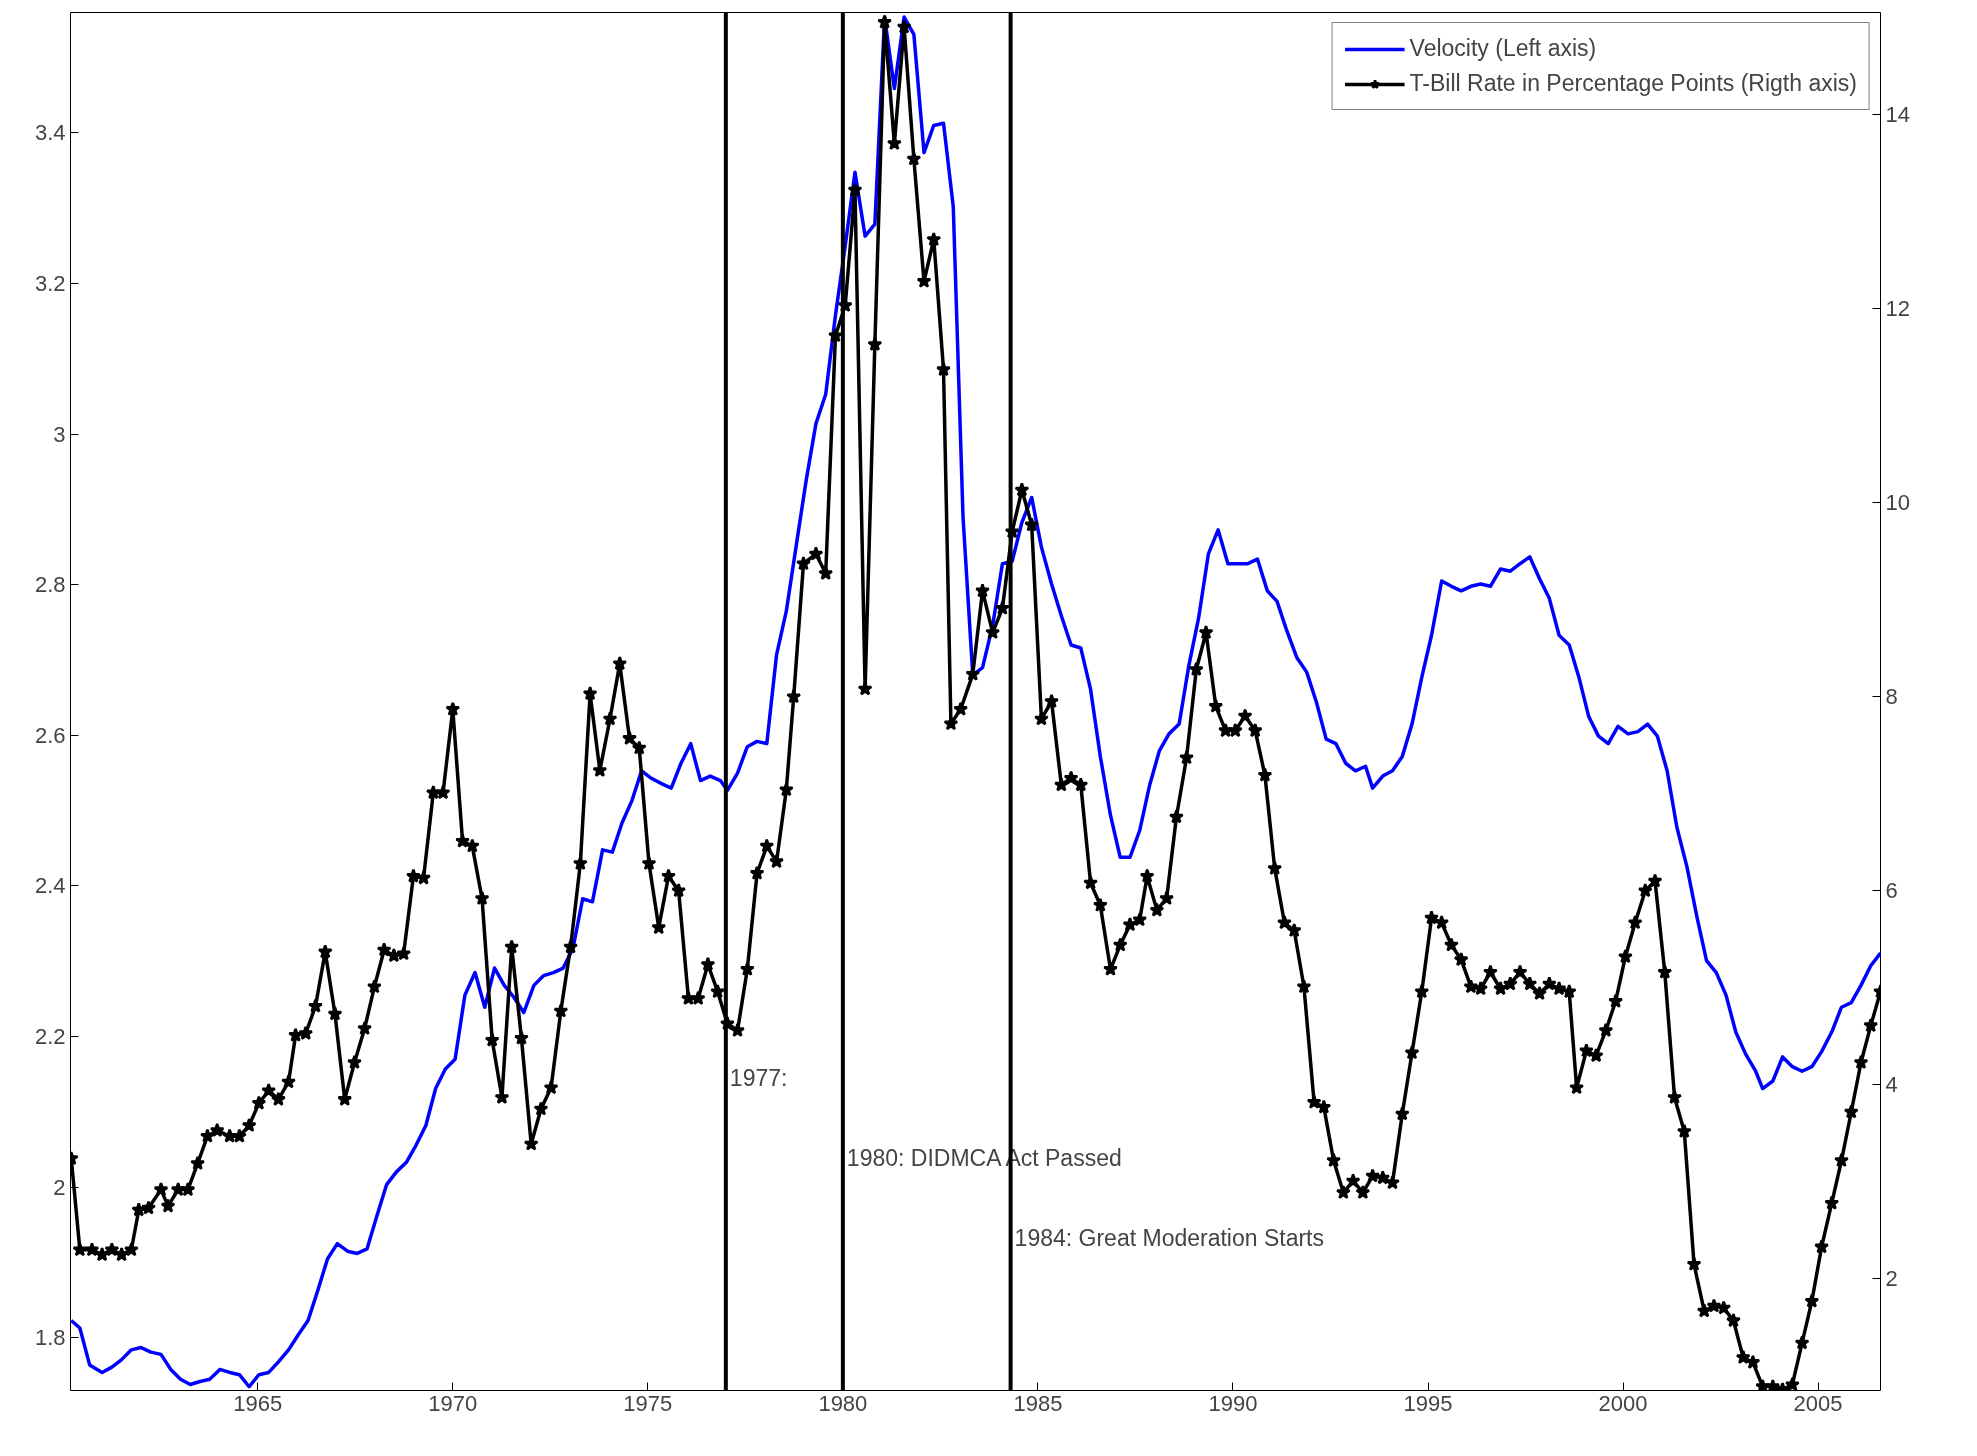 The width and height of the screenshot is (1977, 1456). What do you see at coordinates (1038, 1403) in the screenshot?
I see `x-tick-label: 1985` at bounding box center [1038, 1403].